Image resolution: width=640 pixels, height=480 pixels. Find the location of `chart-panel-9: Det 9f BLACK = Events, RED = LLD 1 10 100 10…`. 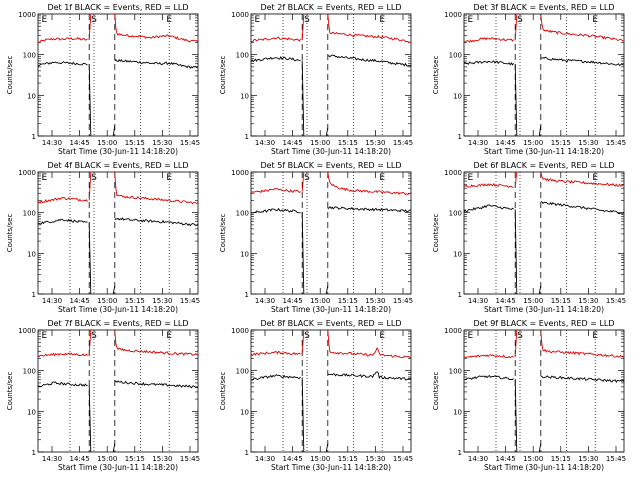

chart-panel-9: Det 9f BLACK = Events, RED = LLD 1 10 100 10… is located at coordinates (529, 395).